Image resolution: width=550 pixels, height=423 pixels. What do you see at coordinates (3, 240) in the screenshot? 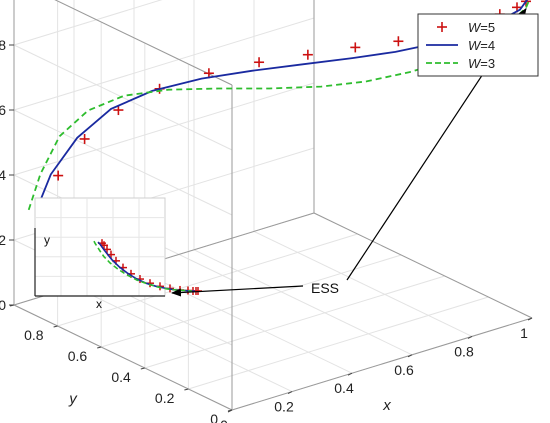
I see `z-tick-label: 0.2` at bounding box center [3, 240].